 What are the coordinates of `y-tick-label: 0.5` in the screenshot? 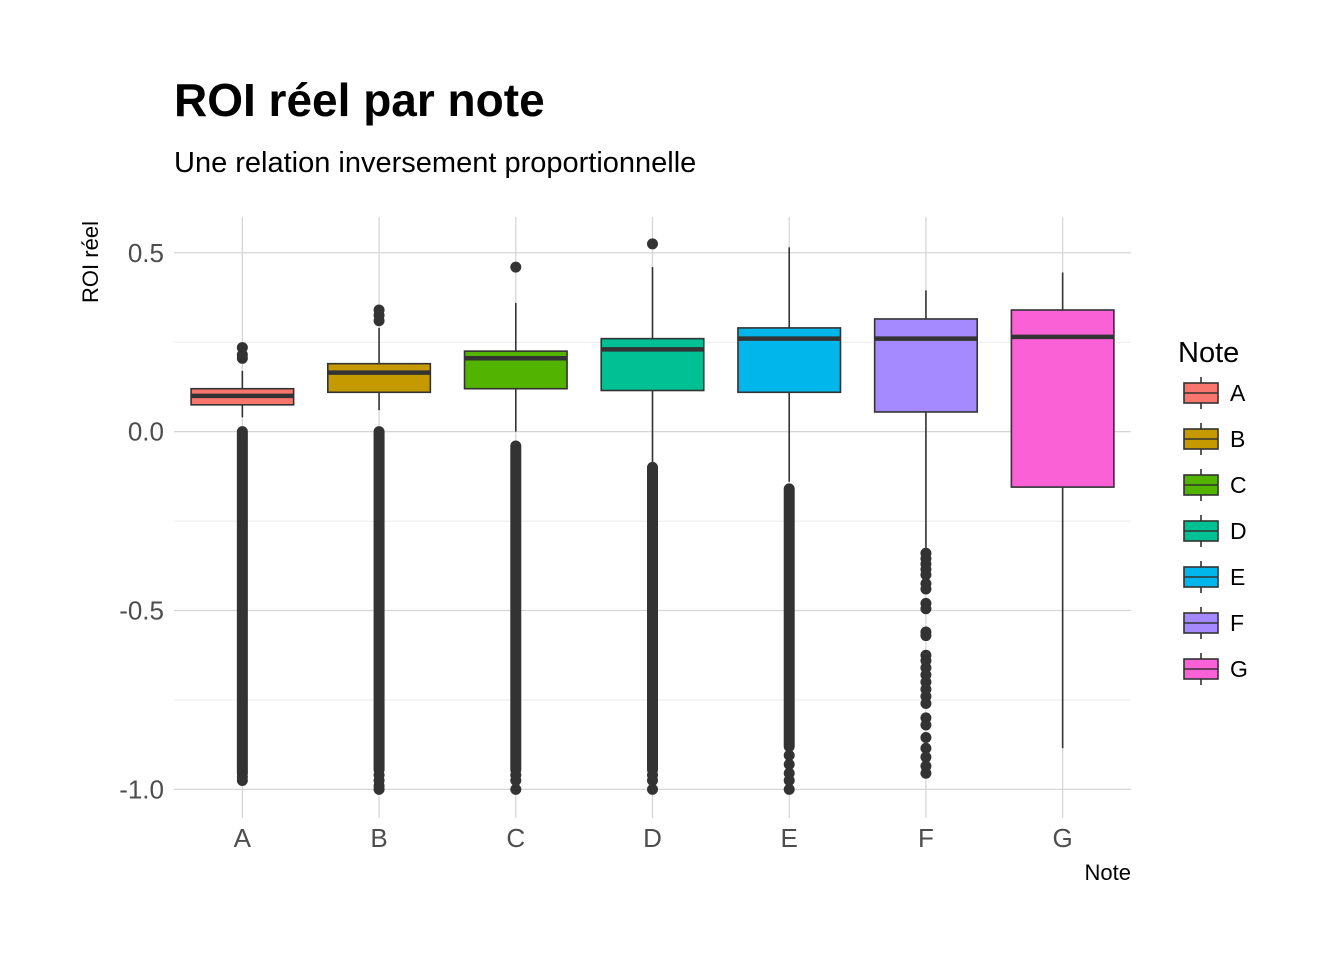 It's located at (146, 253).